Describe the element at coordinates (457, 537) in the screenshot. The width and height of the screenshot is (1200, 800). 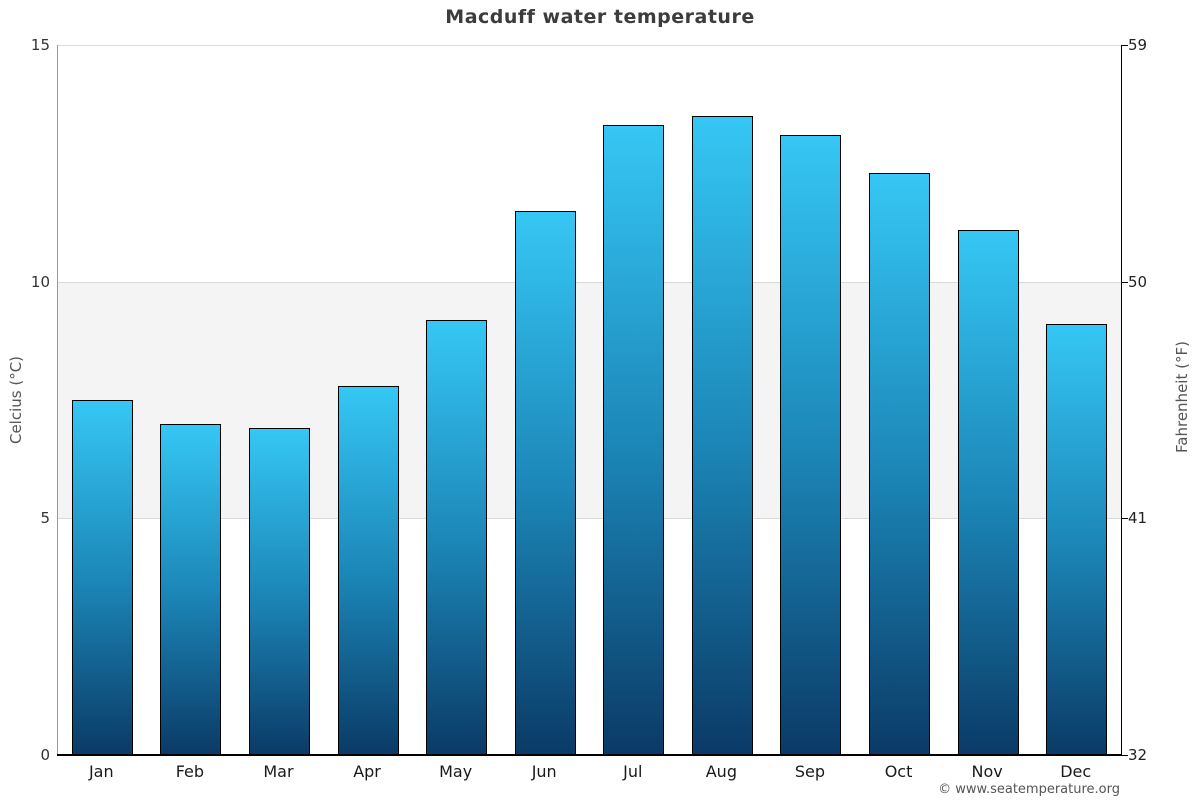
I see `bar-may` at that location.